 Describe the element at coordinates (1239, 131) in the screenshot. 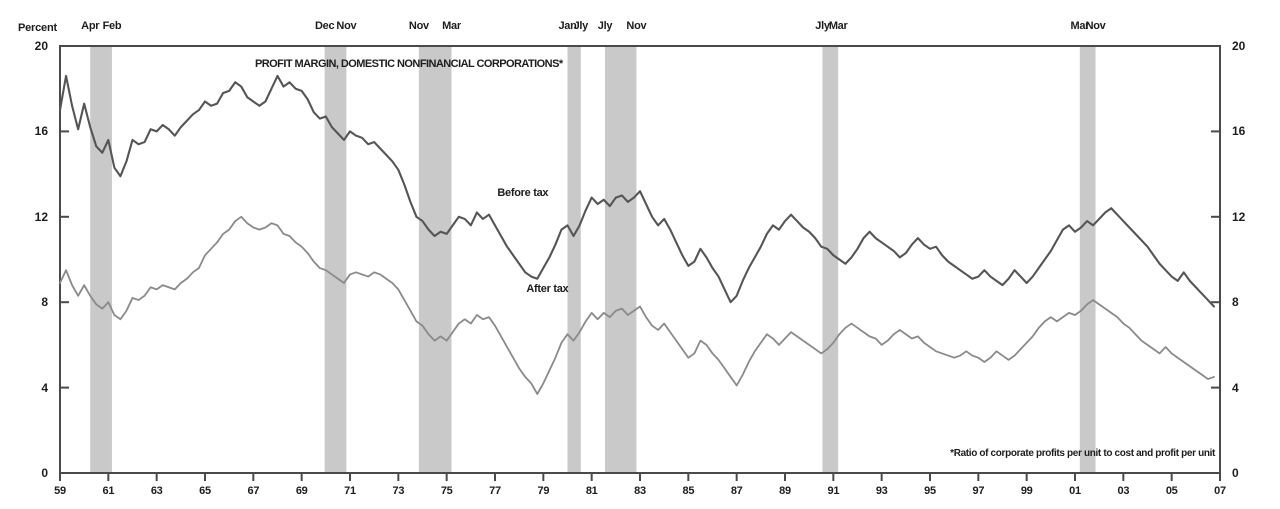

I see `y-tick-label-right: 16` at that location.